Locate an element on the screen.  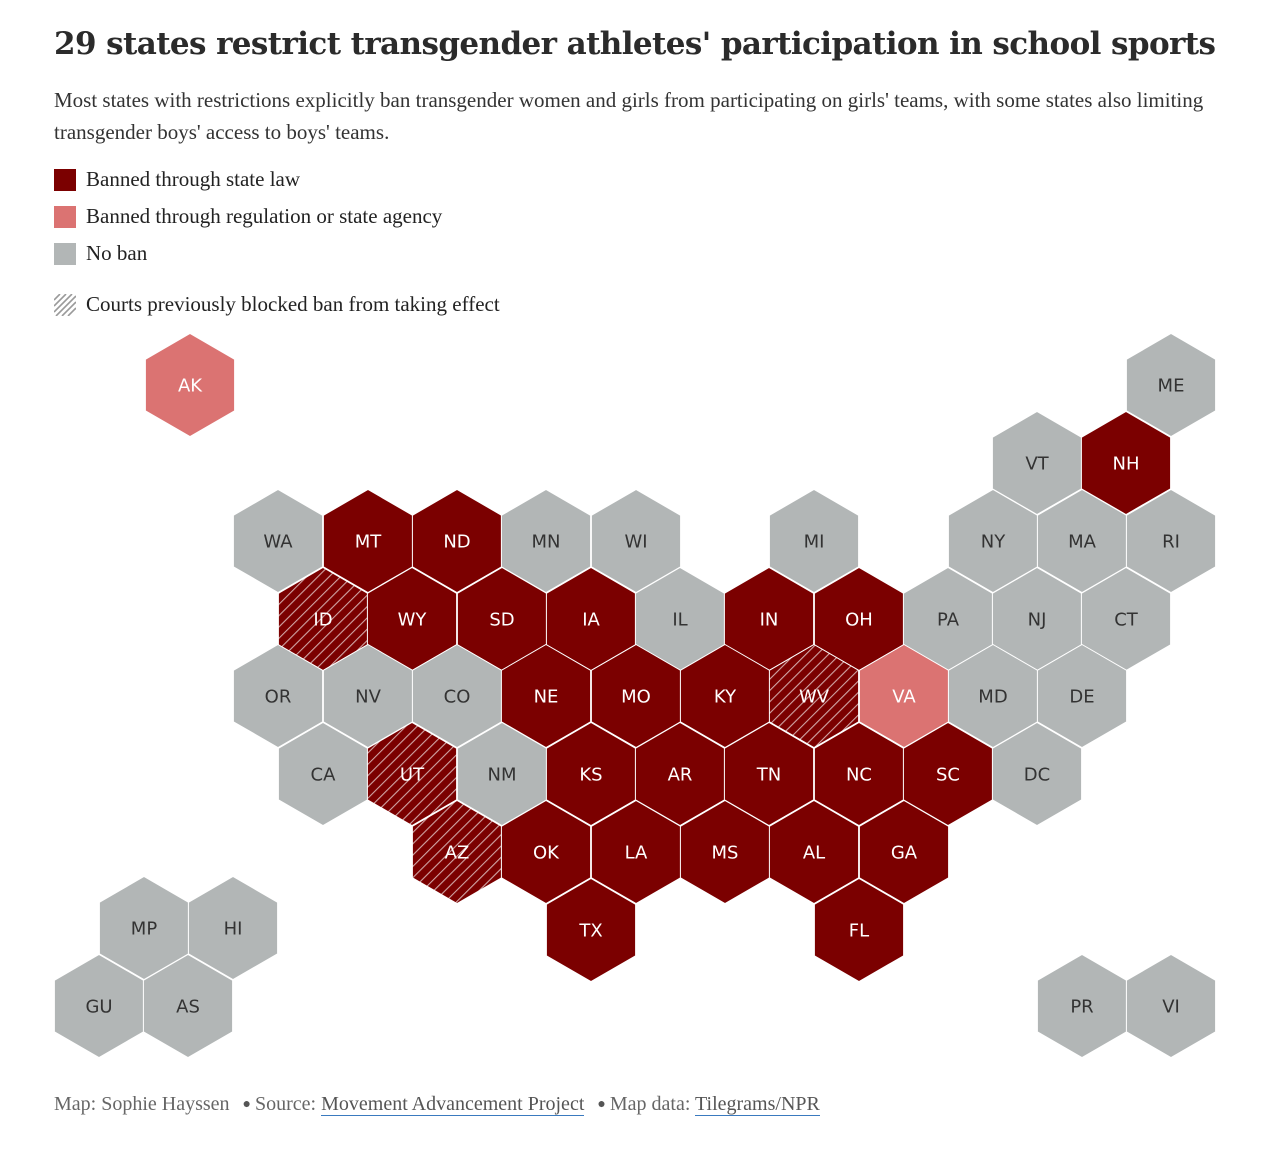
legend-swatch-none is located at coordinates (65, 253).